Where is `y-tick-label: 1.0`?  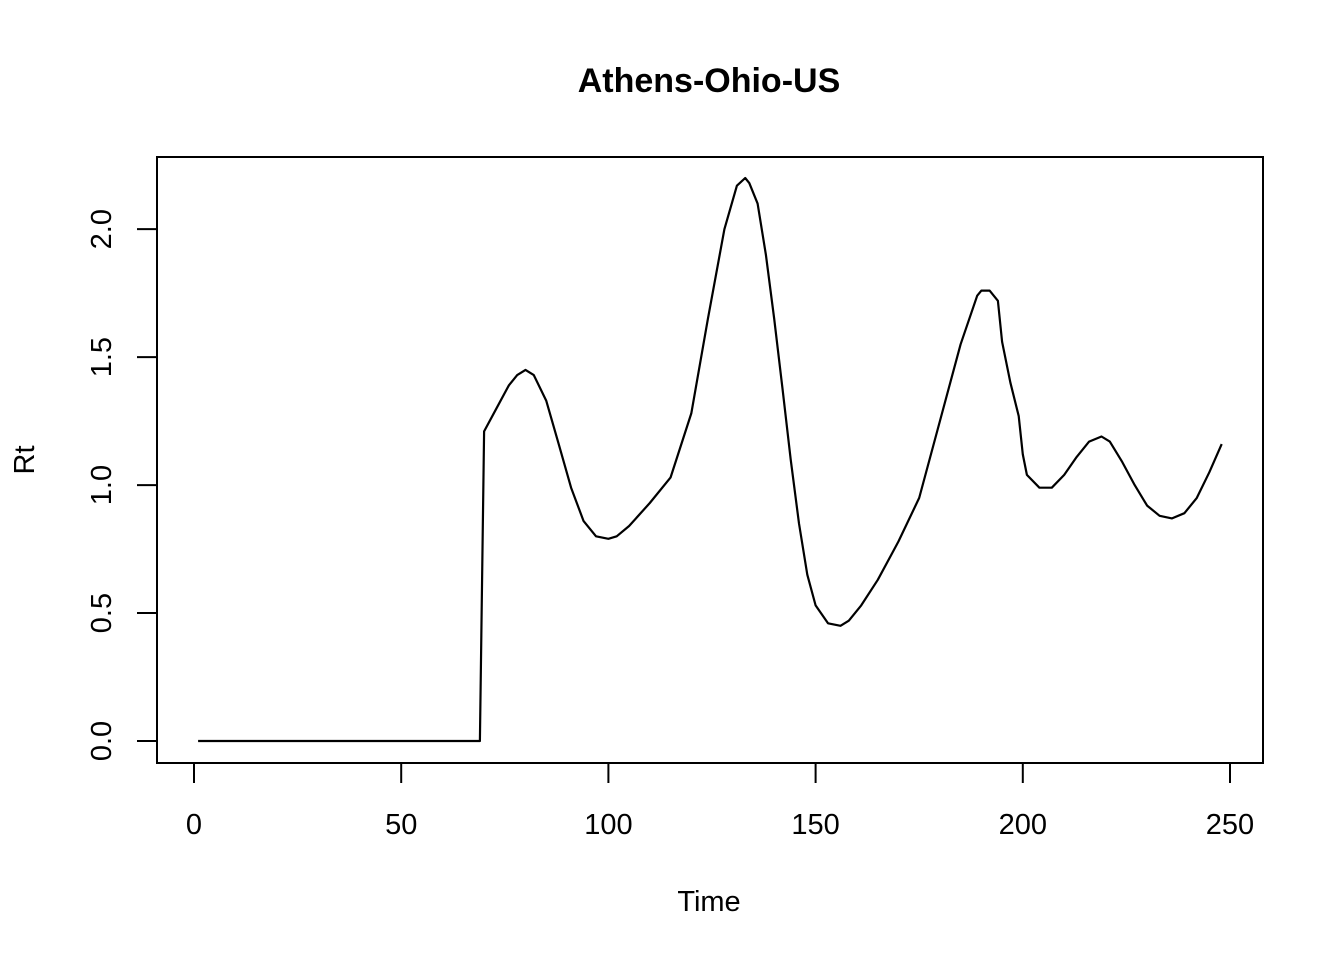 y-tick-label: 1.0 is located at coordinates (102, 485).